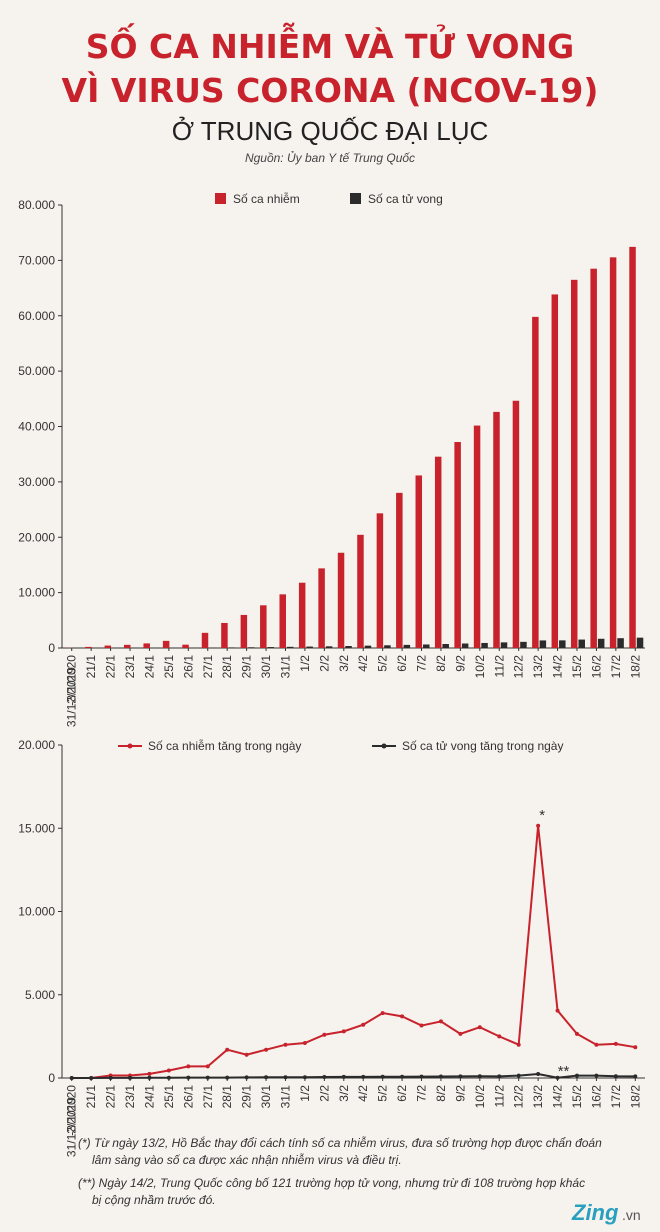 This screenshot has width=660, height=1232. Describe the element at coordinates (266, 667) in the screenshot. I see `x-tick-label: 30/1` at that location.